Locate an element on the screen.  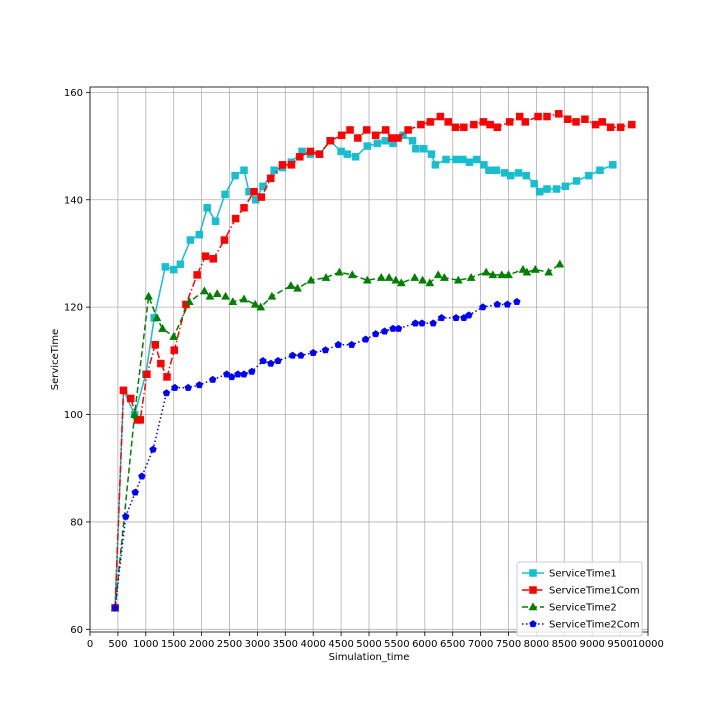
legend-label: ServiceTime2Com is located at coordinates (594, 625).